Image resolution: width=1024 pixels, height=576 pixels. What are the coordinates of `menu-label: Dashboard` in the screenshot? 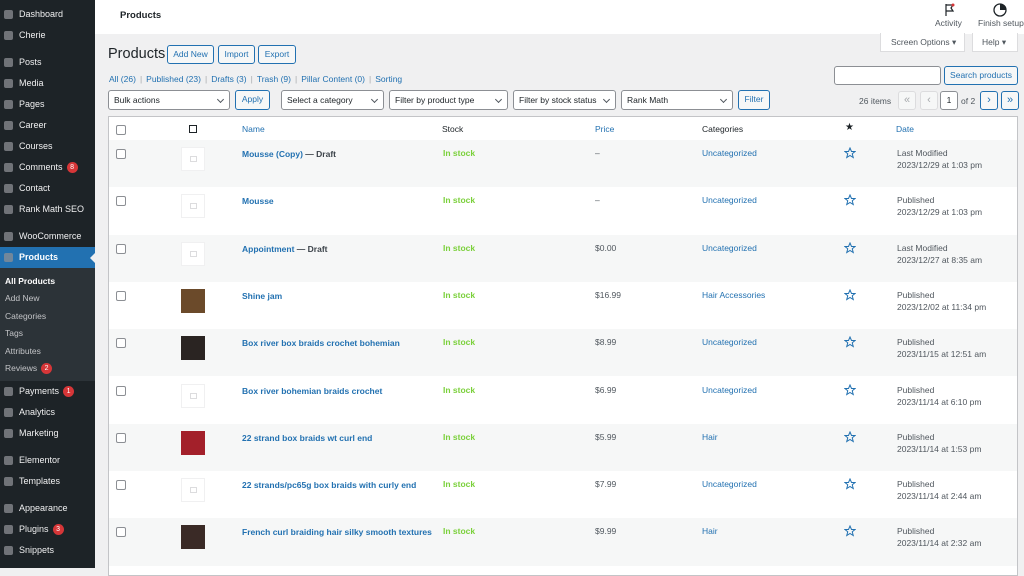 It's located at (41, 14).